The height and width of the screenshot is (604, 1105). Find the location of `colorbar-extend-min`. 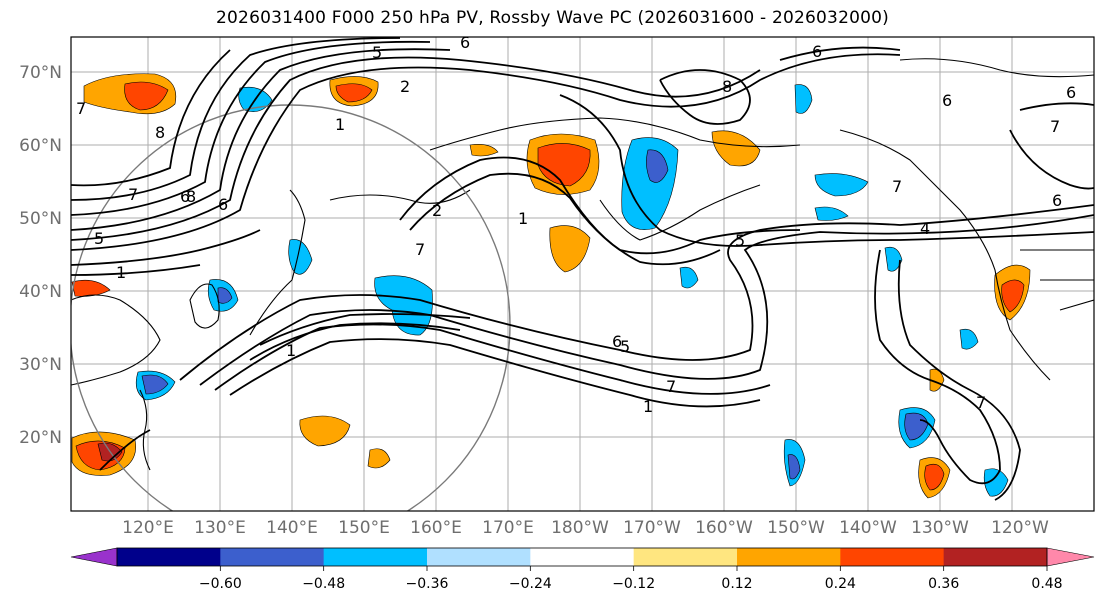

colorbar-extend-min is located at coordinates (94, 557).